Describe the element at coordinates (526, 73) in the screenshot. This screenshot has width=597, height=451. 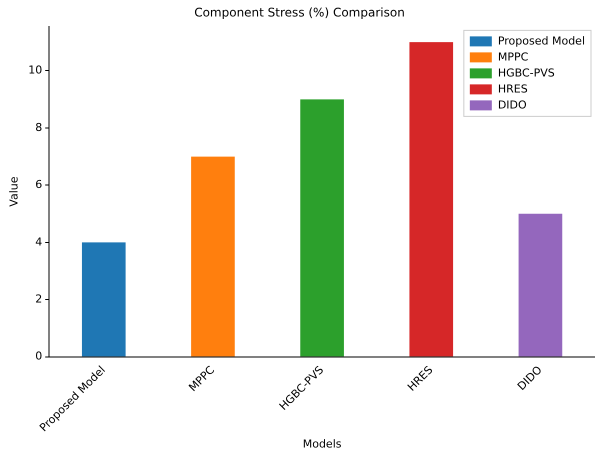
I see `legend-label: HGBC-PVS` at that location.